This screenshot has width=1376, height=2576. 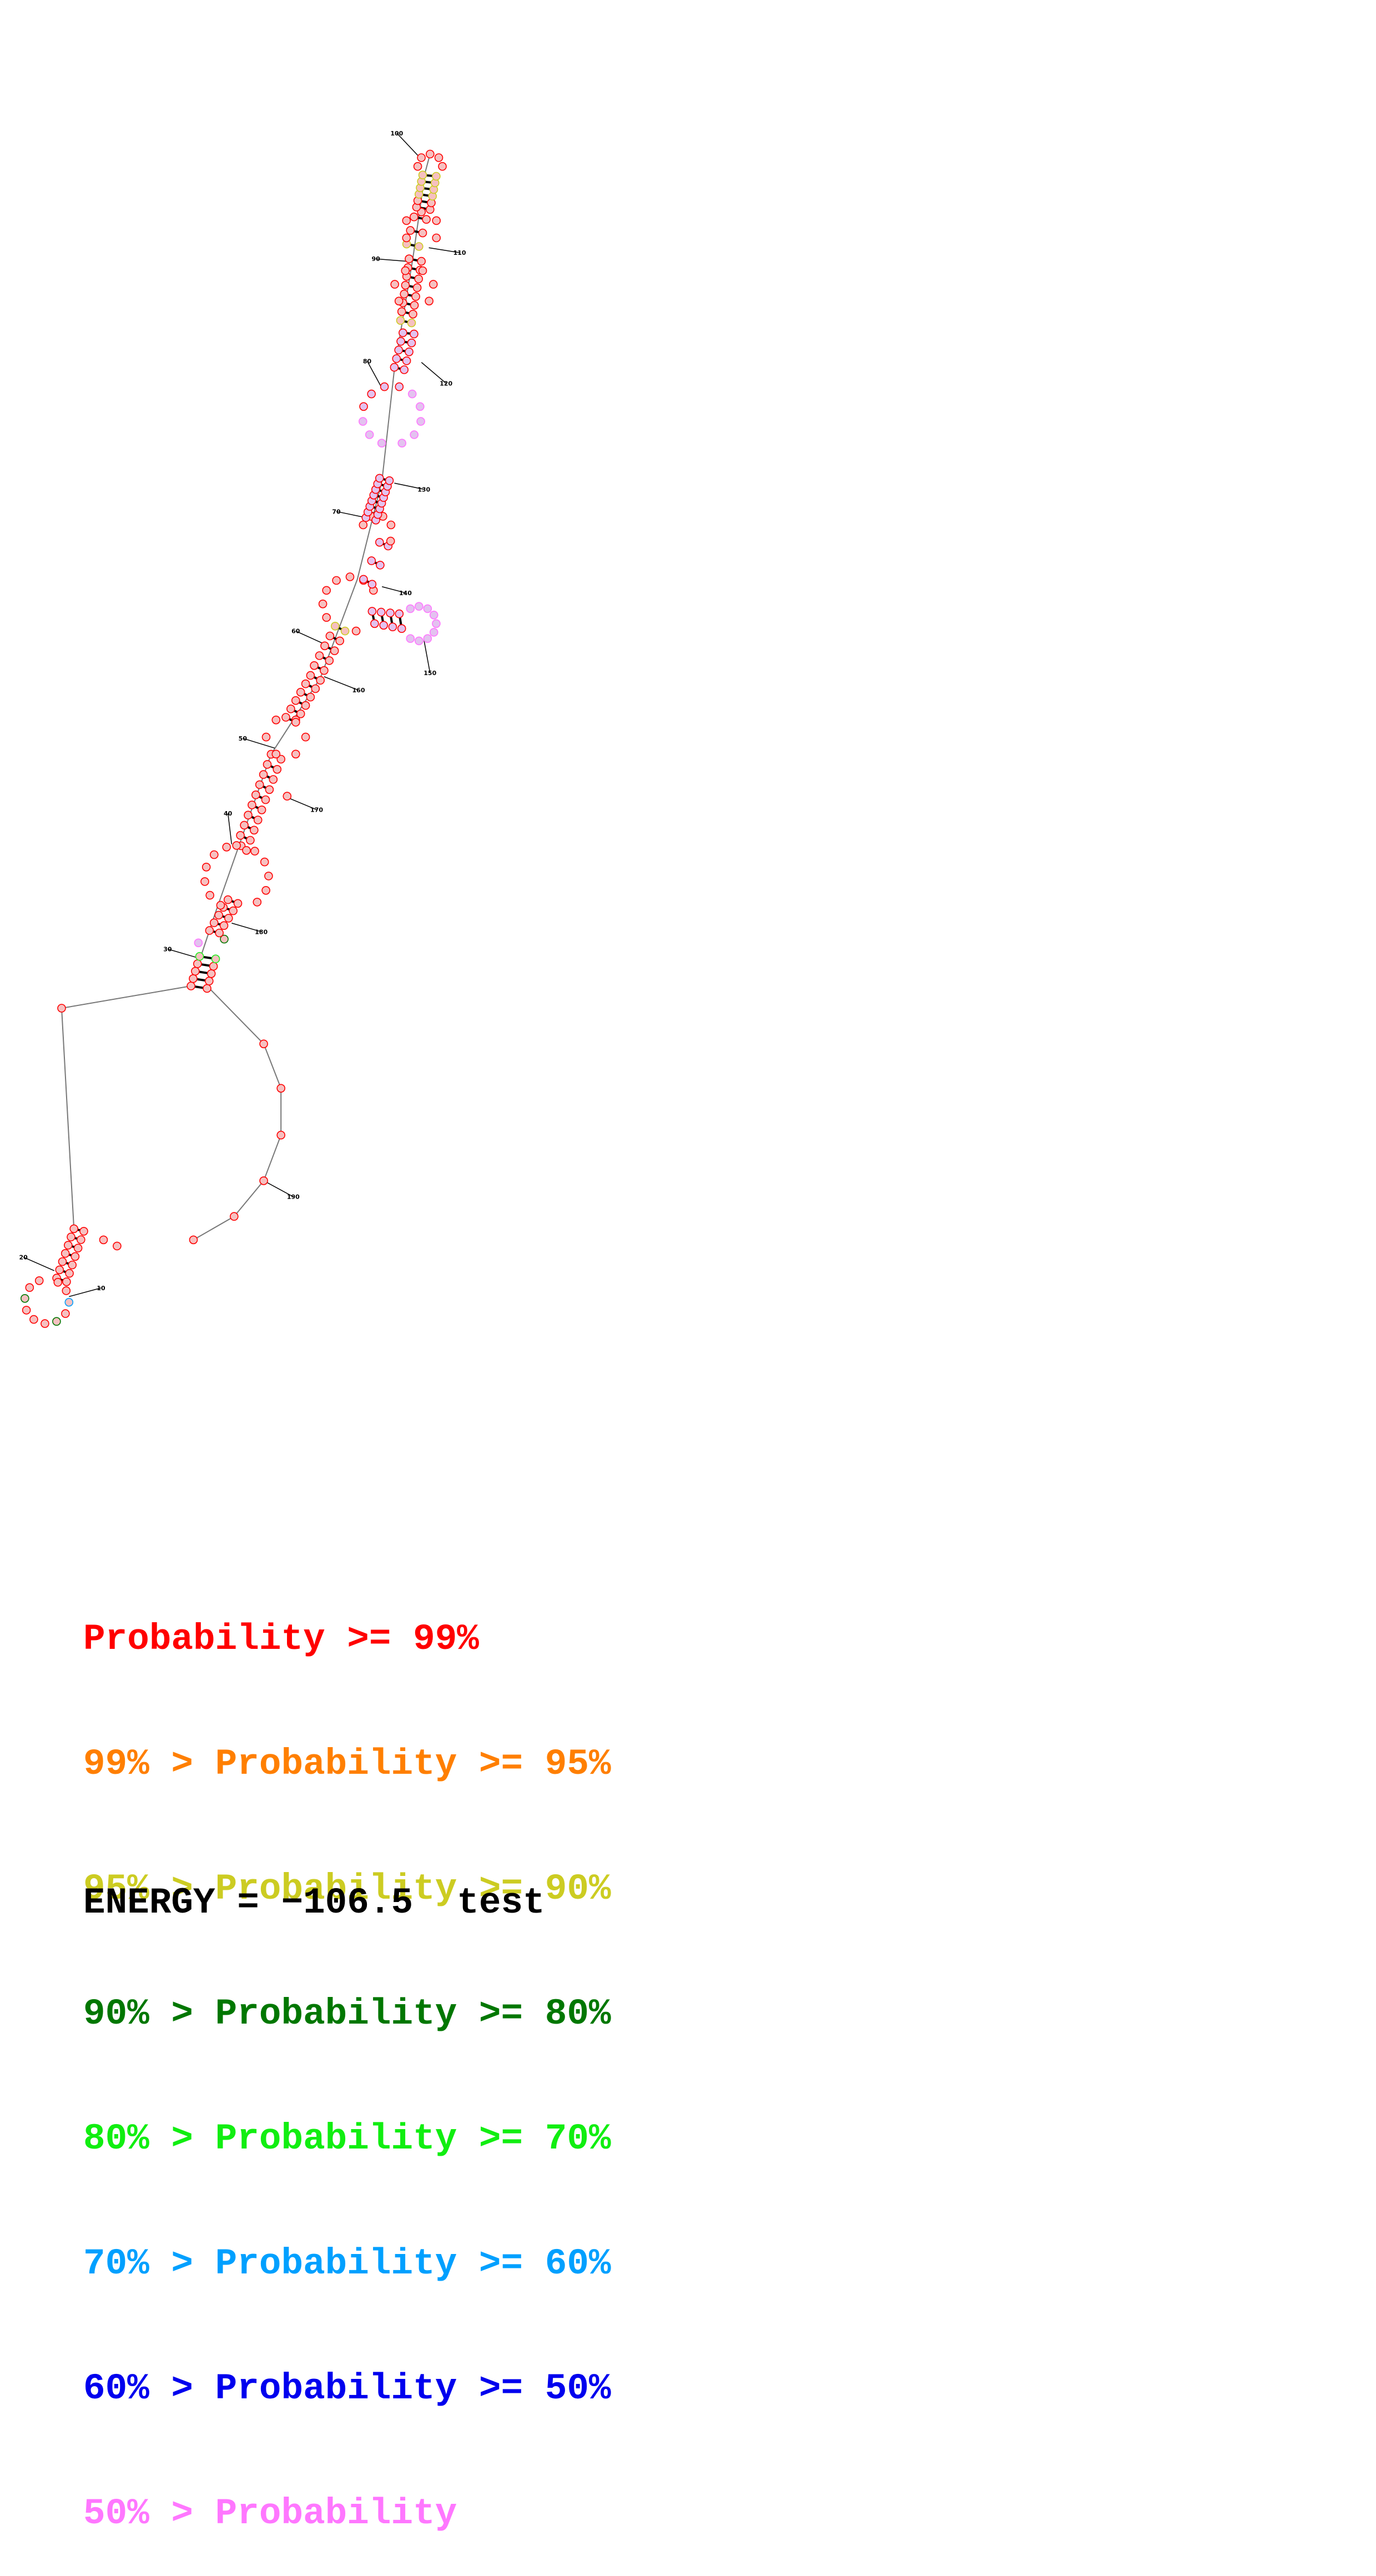 I want to click on position-label: 30, so click(x=167, y=949).